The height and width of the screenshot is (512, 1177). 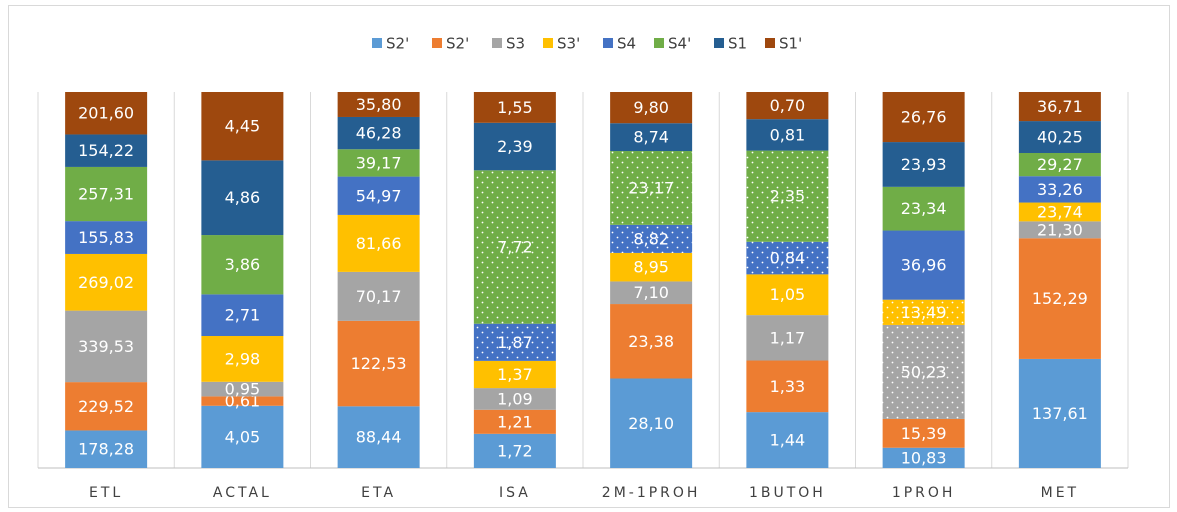 I want to click on data-label: 1,21, so click(x=515, y=421).